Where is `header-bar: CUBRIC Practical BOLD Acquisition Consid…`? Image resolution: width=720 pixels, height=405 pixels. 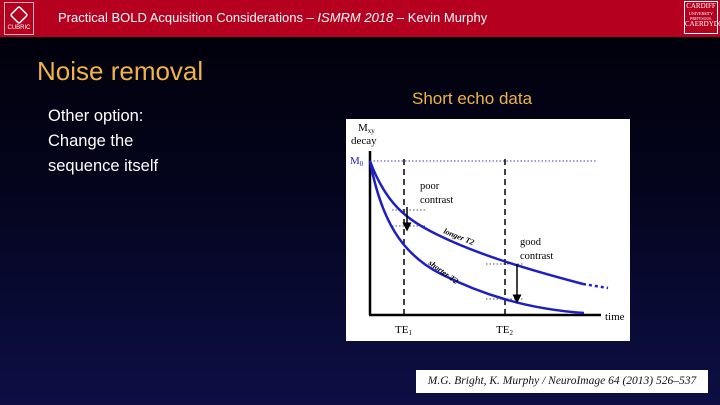
header-bar: CUBRIC Practical BOLD Acquisition Consid… is located at coordinates (360, 18).